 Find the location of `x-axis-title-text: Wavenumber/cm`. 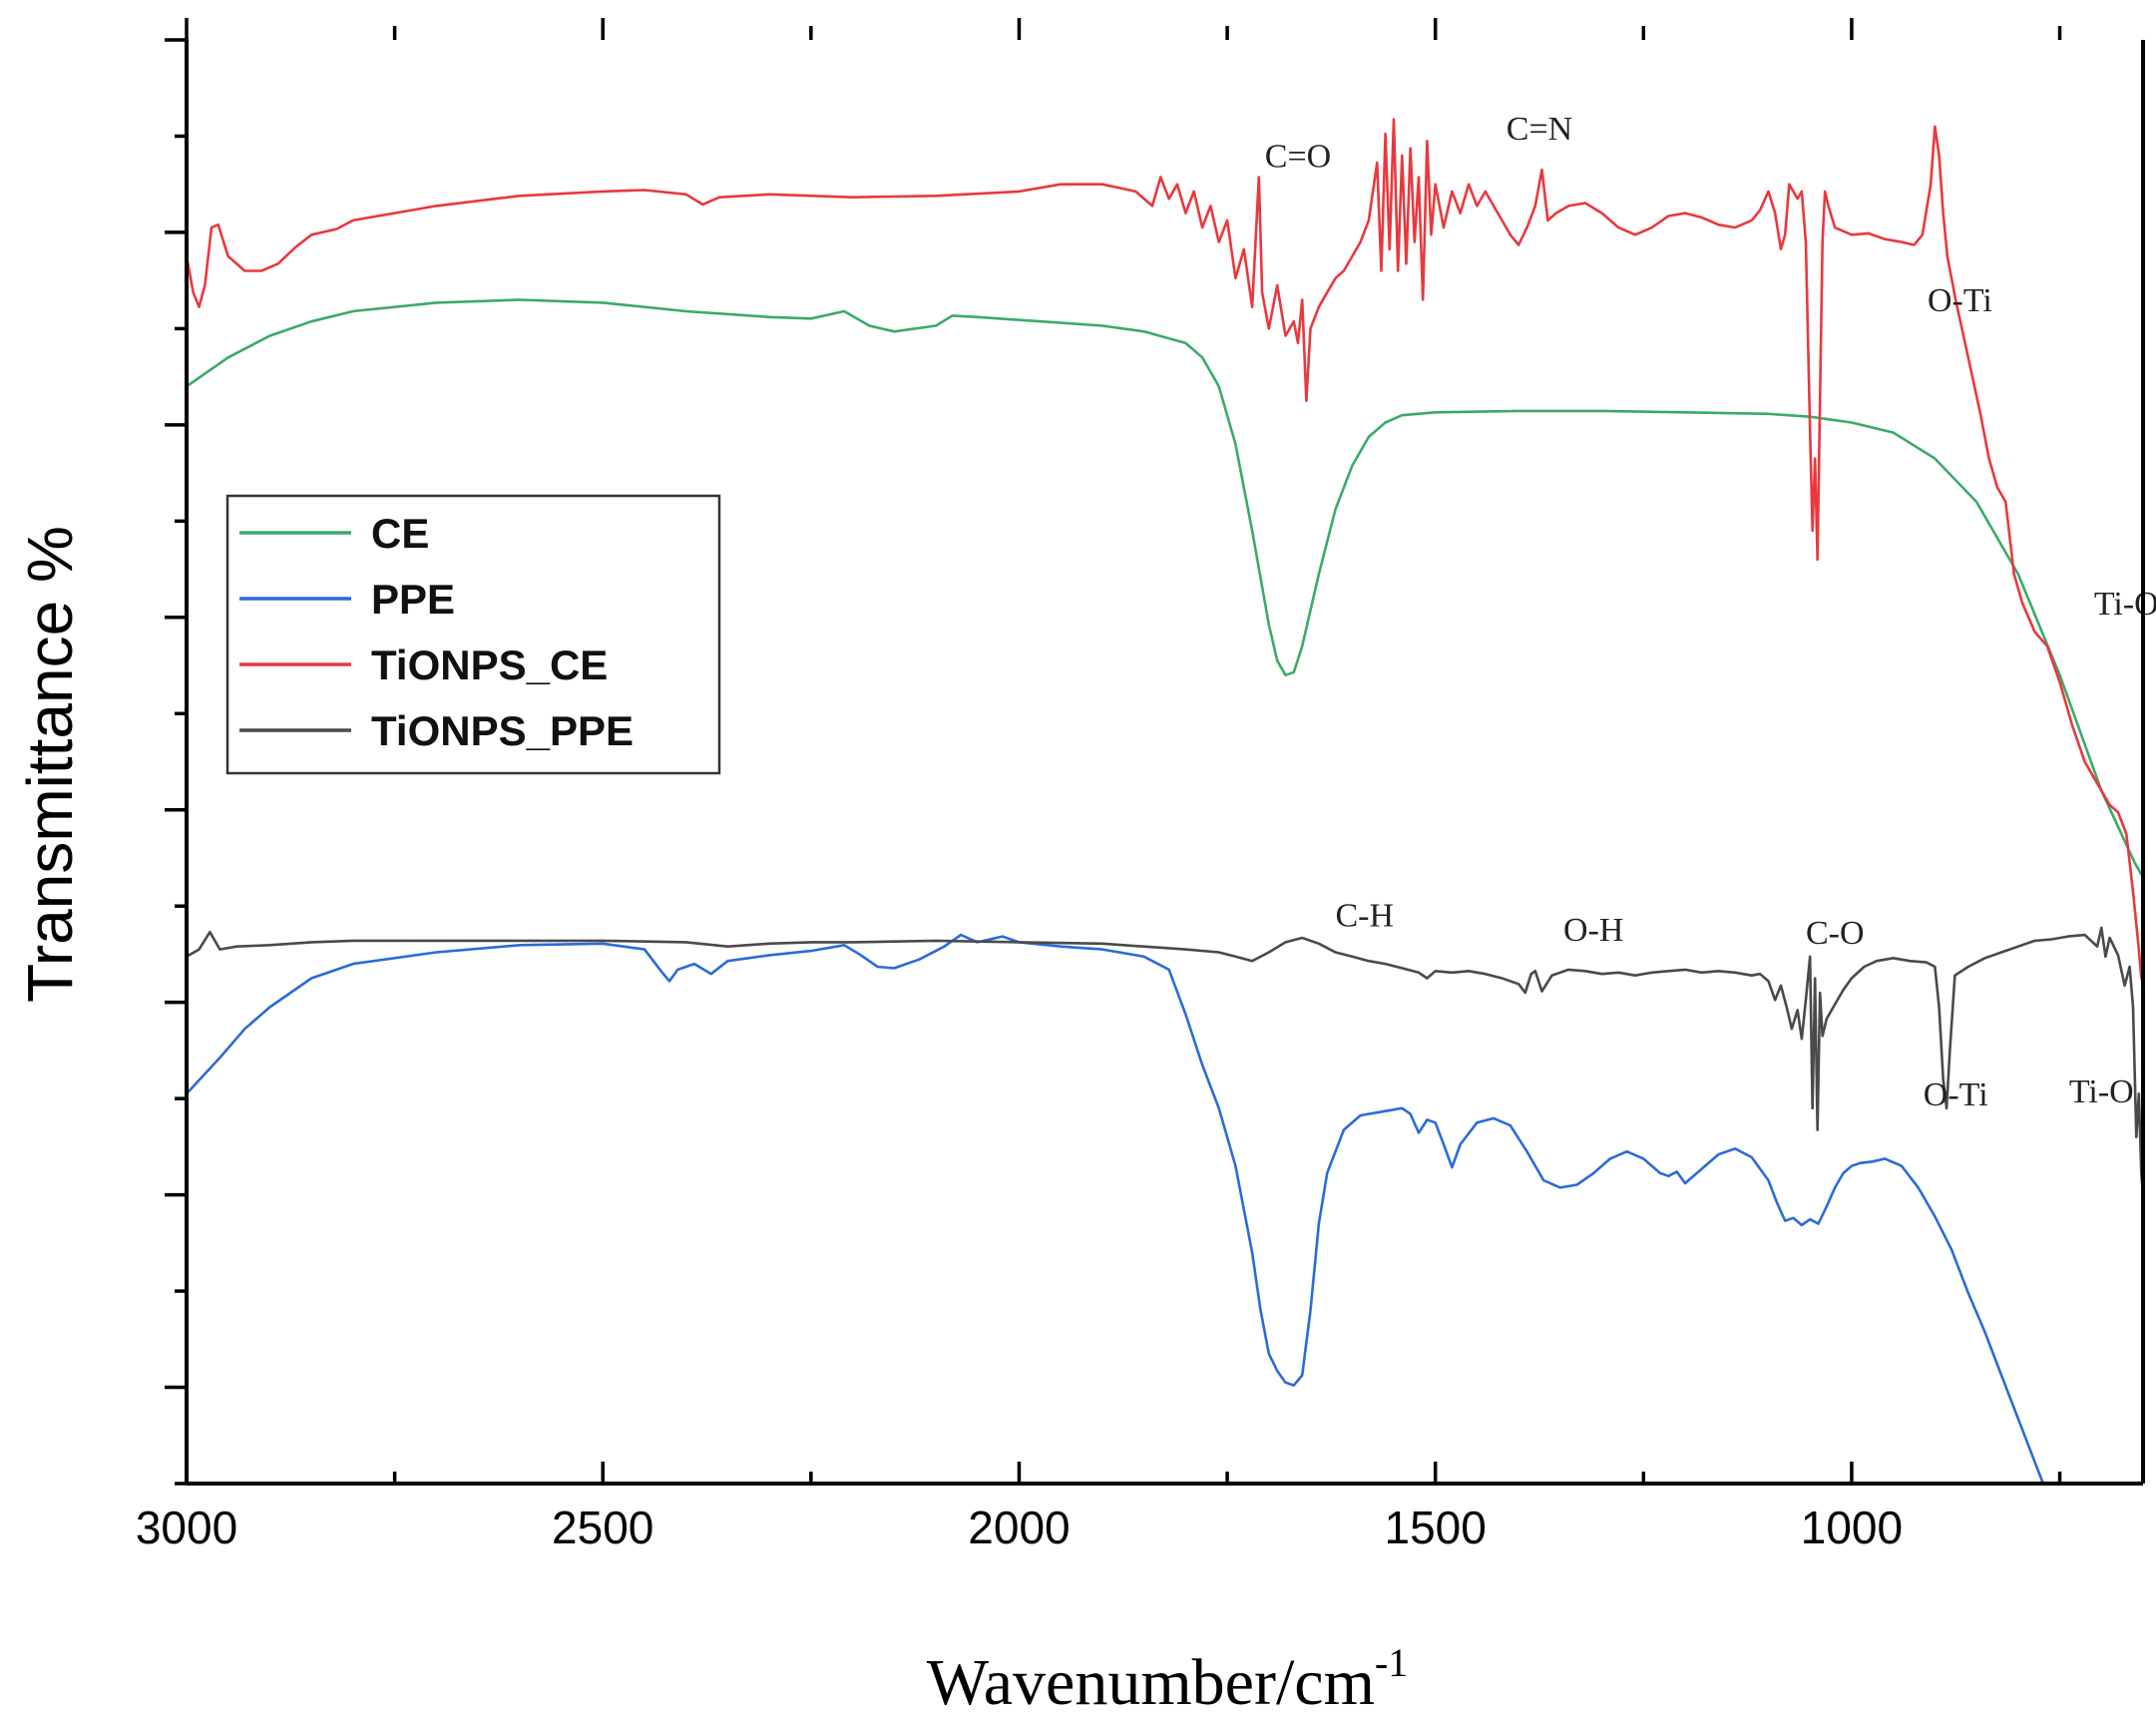

x-axis-title-text: Wavenumber/cm is located at coordinates (1151, 1683).